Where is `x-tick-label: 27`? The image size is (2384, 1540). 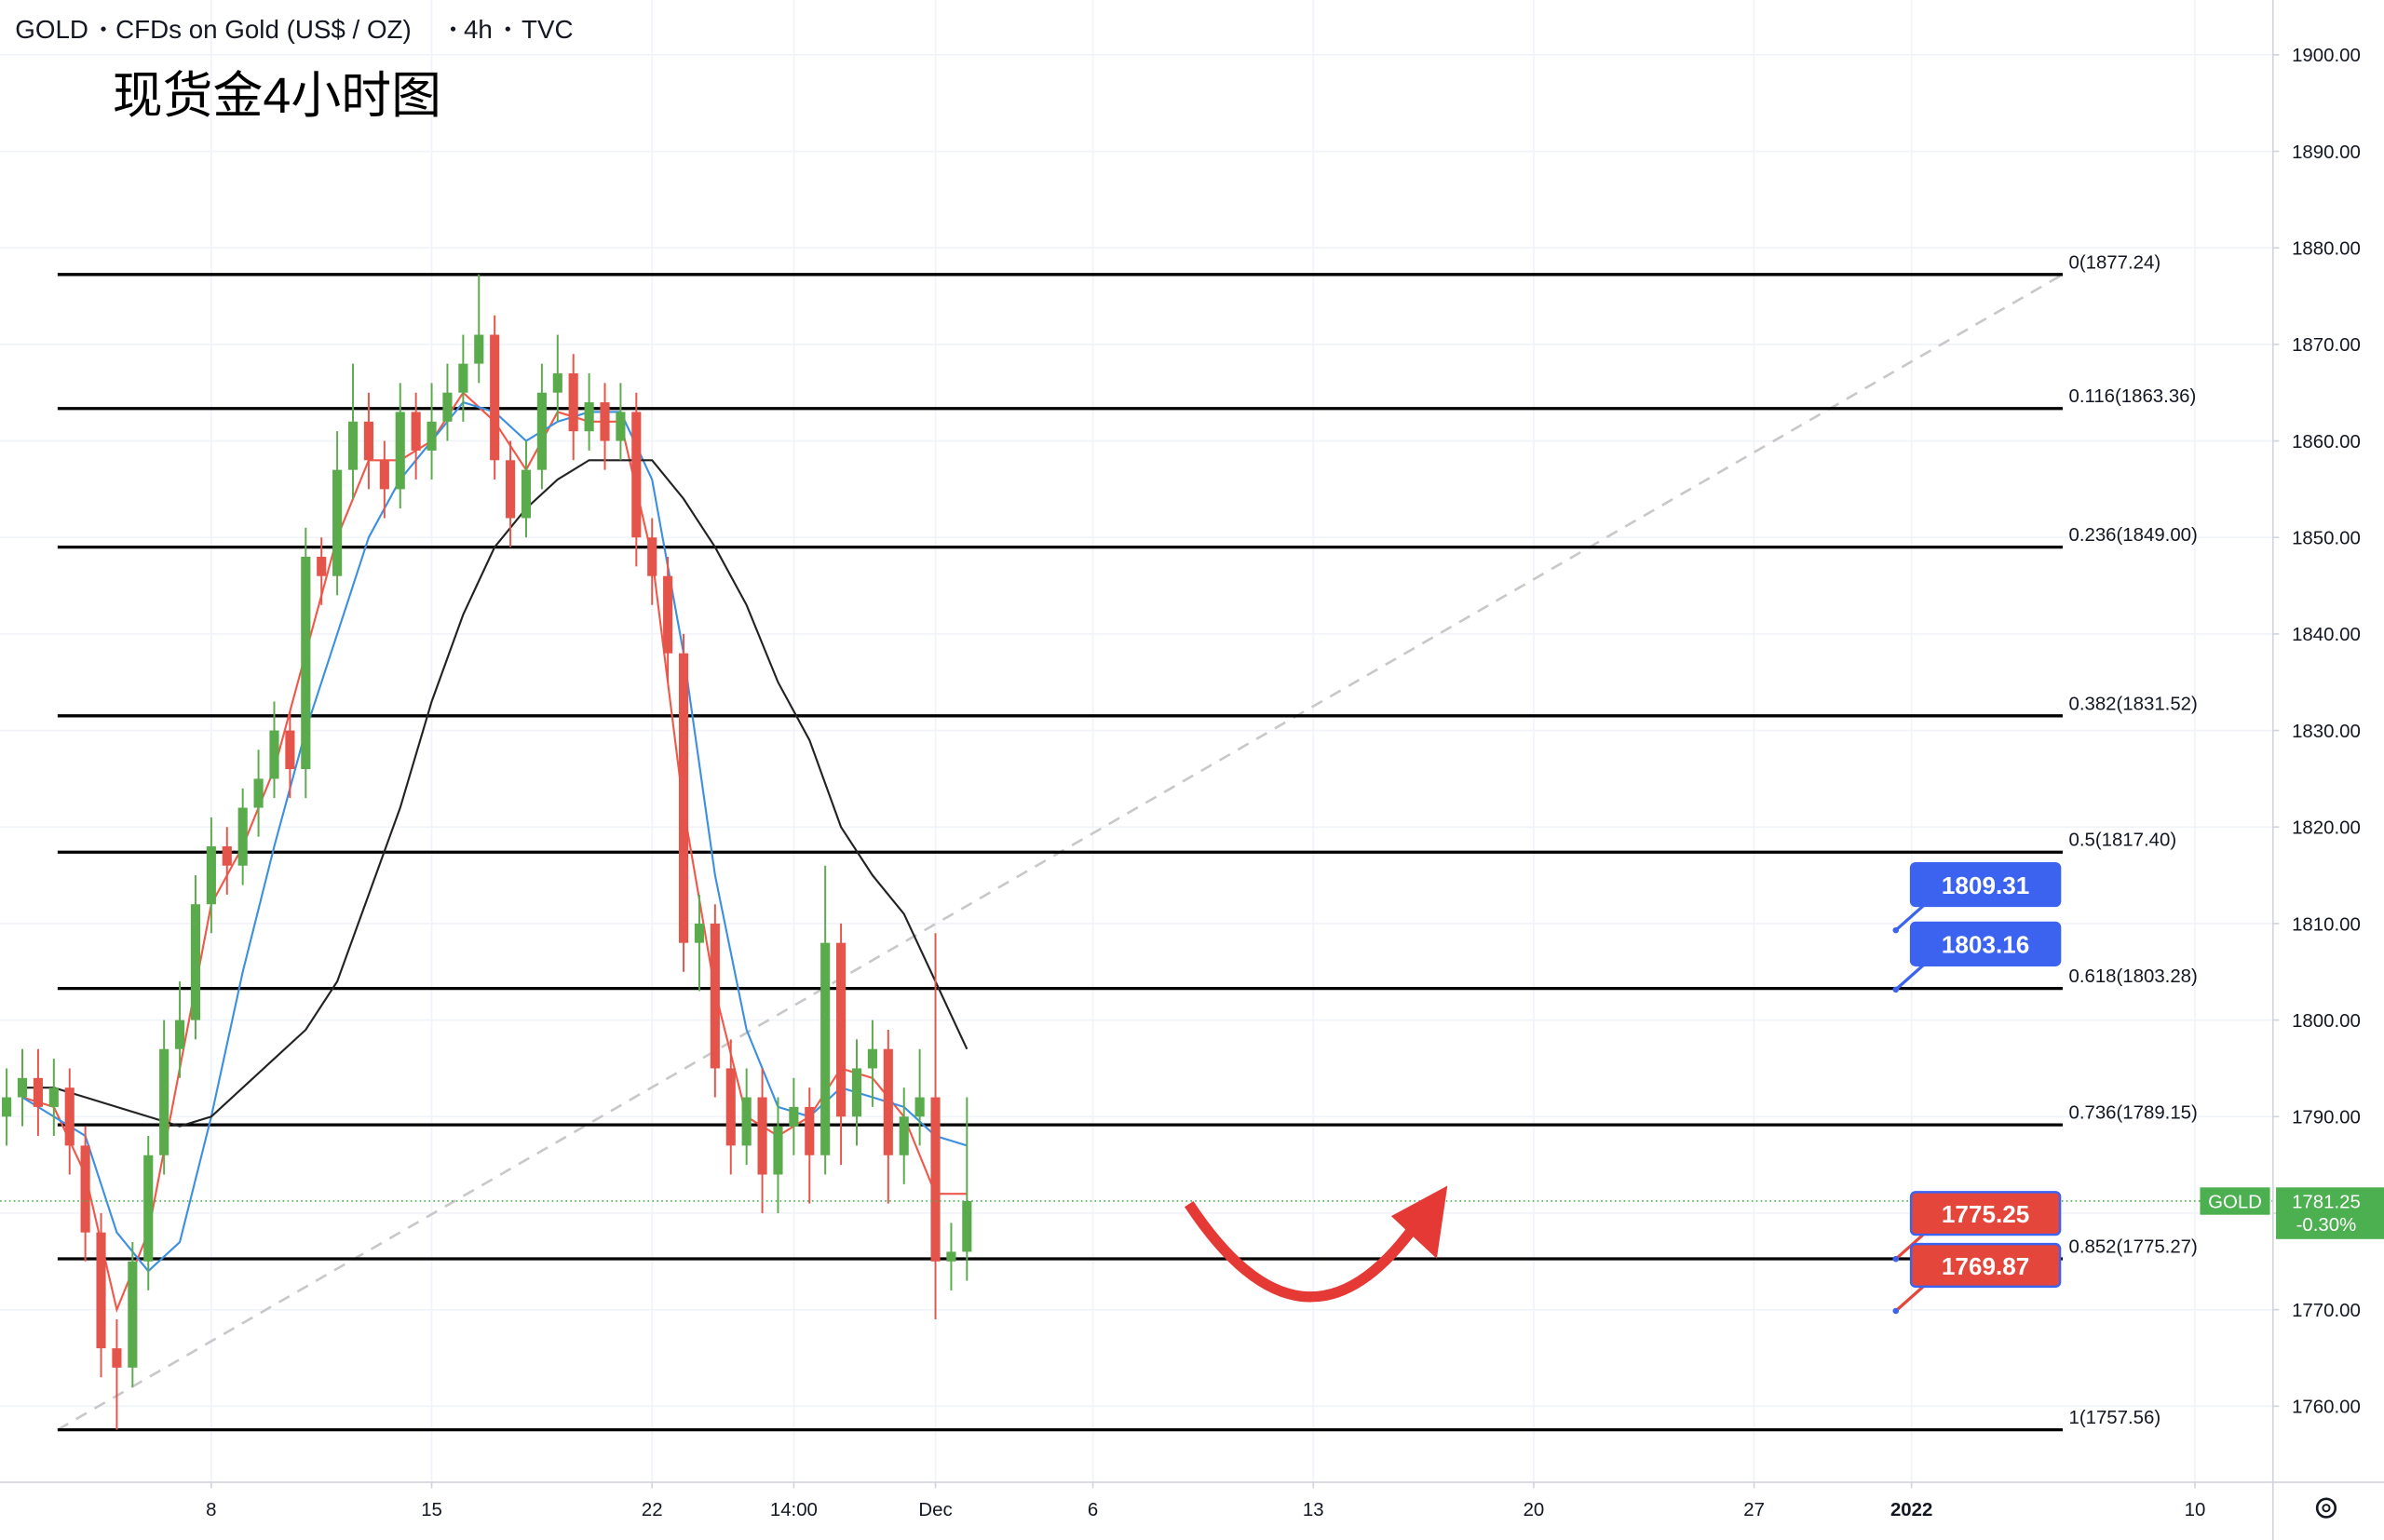 x-tick-label: 27 is located at coordinates (1754, 1510).